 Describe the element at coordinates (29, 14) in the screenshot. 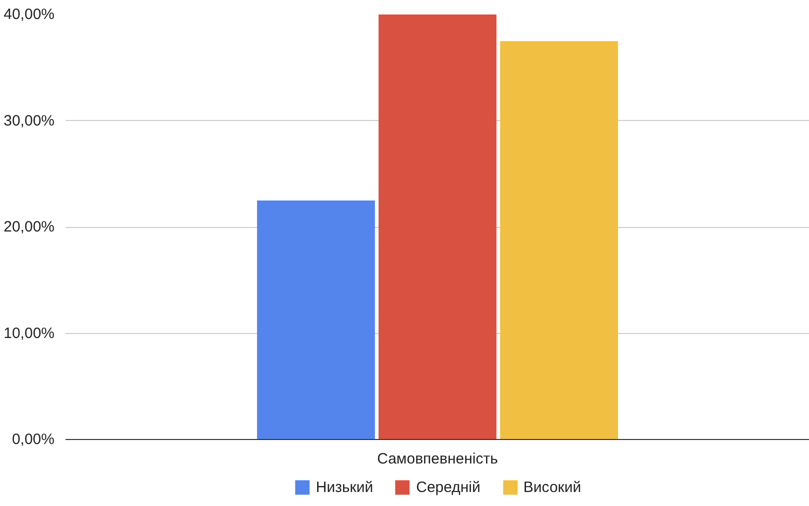

I see `y-tick-label: 40,00%` at that location.